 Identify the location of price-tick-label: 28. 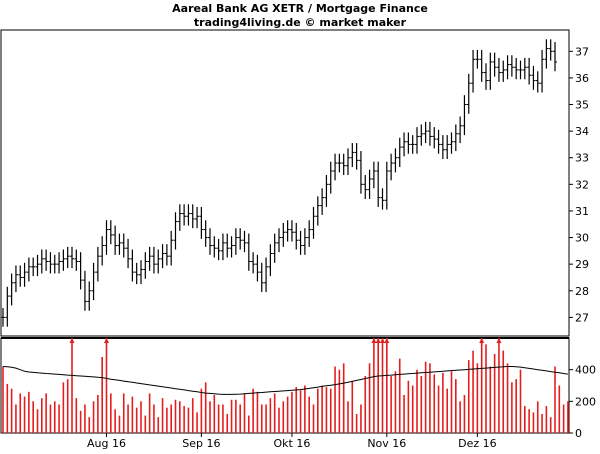
(582, 291).